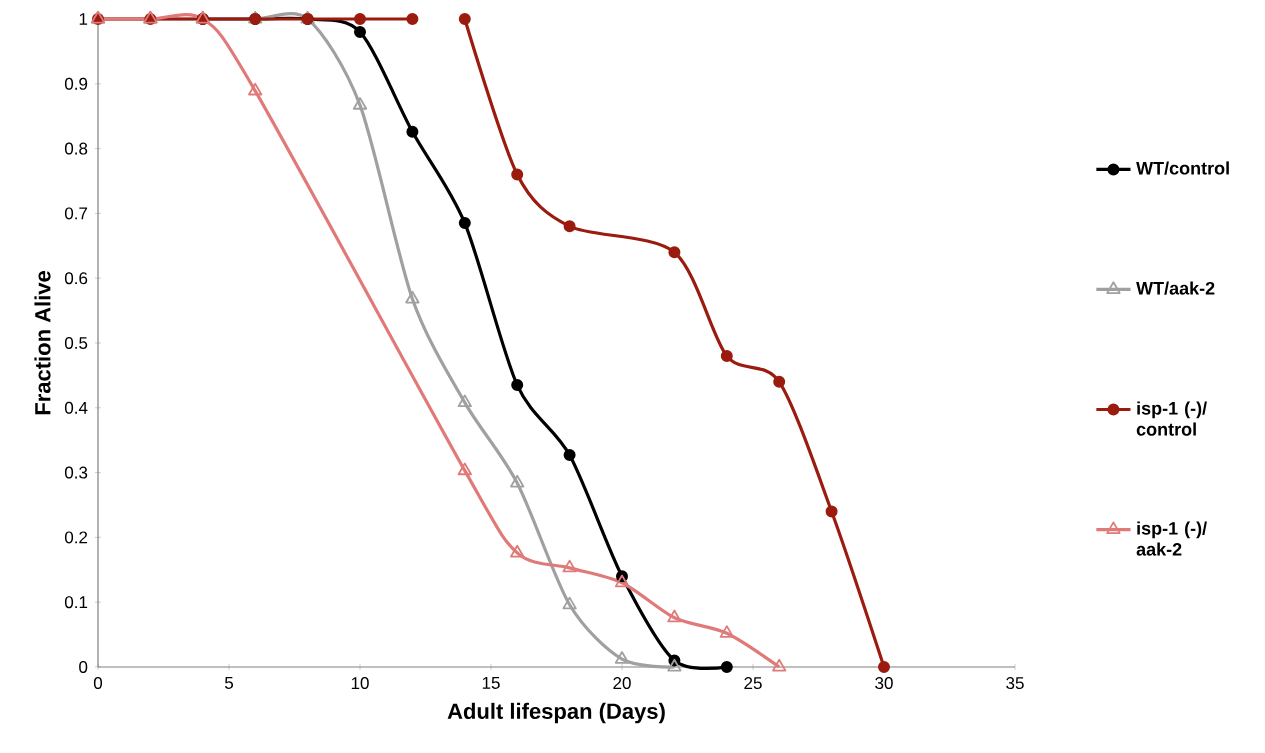  Describe the element at coordinates (83, 19) in the screenshot. I see `y-tick-label: 1` at that location.